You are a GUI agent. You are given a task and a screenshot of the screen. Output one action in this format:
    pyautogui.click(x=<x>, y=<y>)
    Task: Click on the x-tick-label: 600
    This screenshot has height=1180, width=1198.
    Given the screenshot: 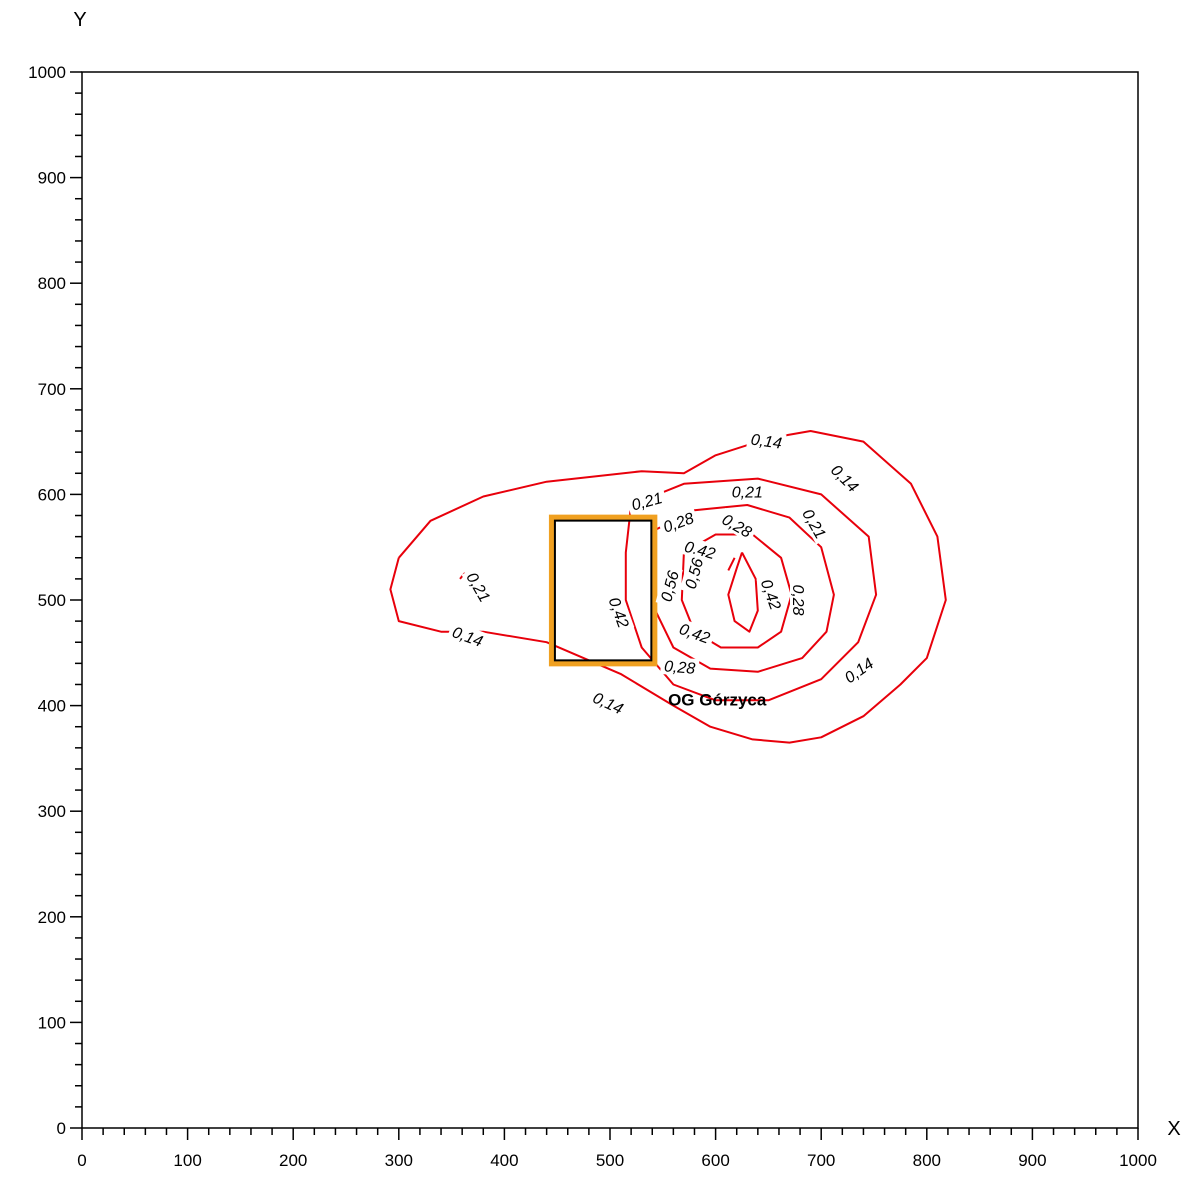 What is the action you would take?
    pyautogui.click(x=715, y=1160)
    